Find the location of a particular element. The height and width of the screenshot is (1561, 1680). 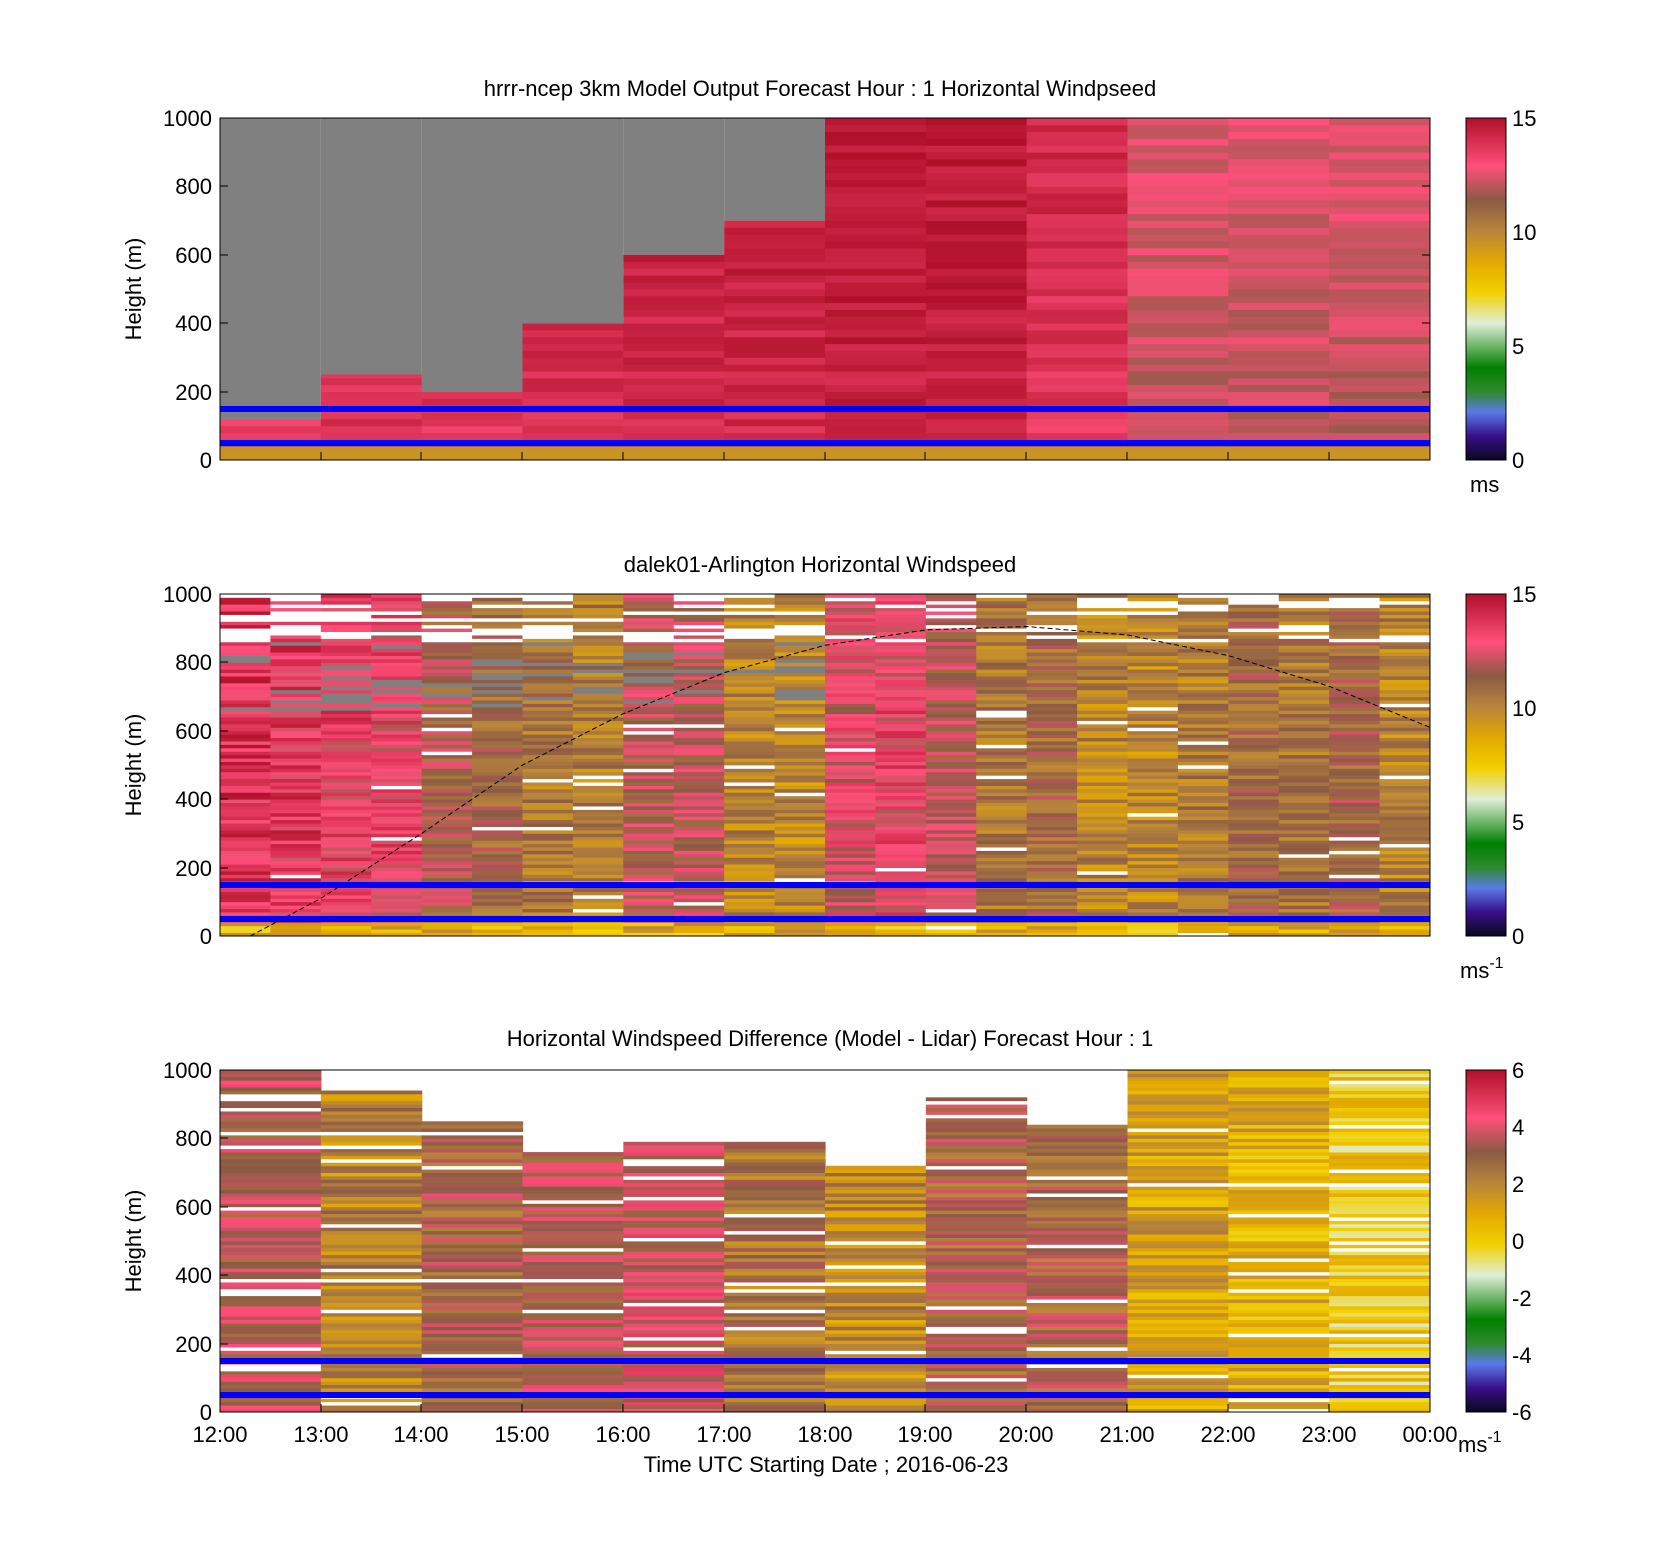

x-tick-label: 14:00 is located at coordinates (420, 1434).